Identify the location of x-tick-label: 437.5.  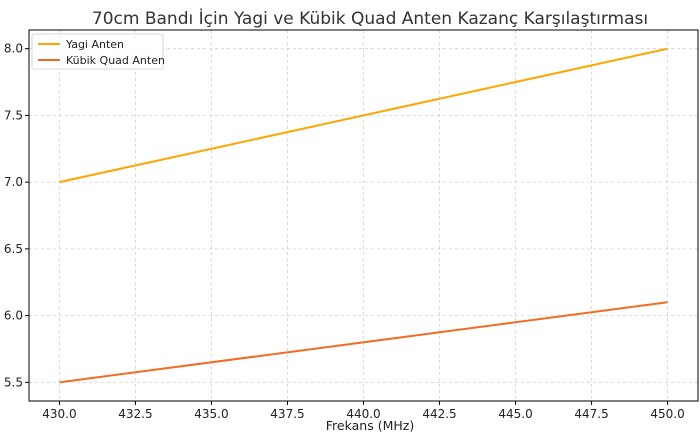
(287, 414).